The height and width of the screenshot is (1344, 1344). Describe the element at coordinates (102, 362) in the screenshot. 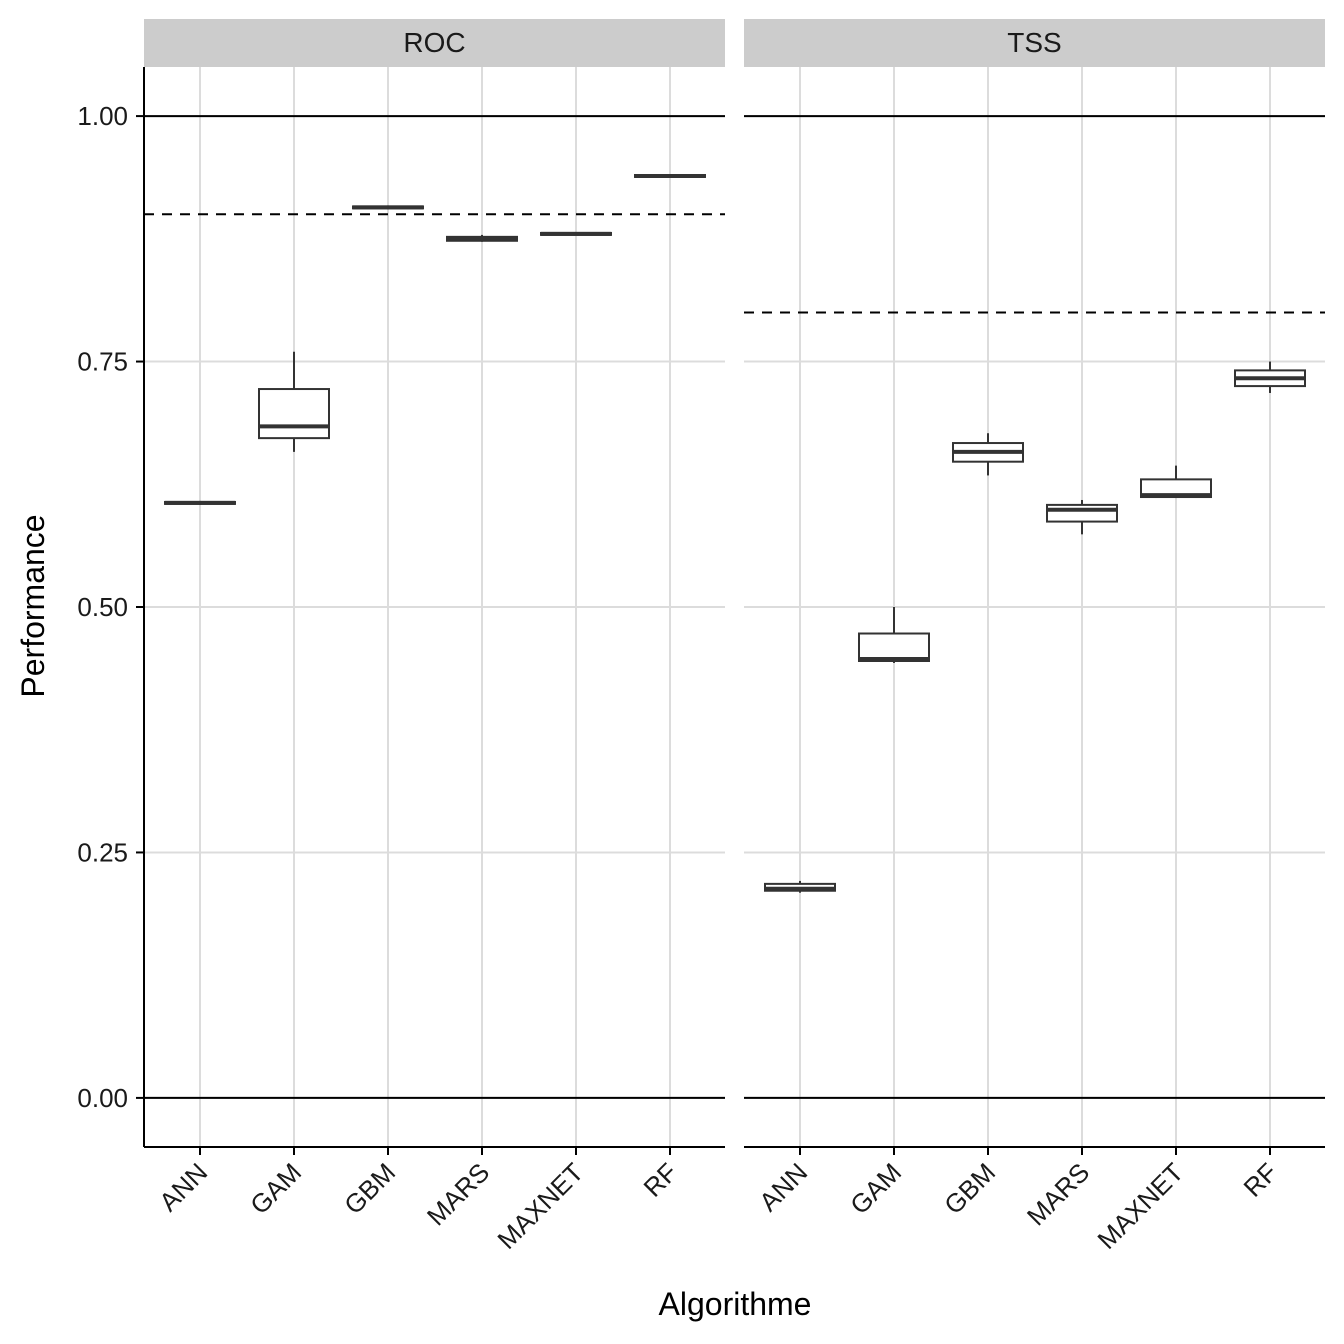

I see `y-tick-label: 0.75` at that location.